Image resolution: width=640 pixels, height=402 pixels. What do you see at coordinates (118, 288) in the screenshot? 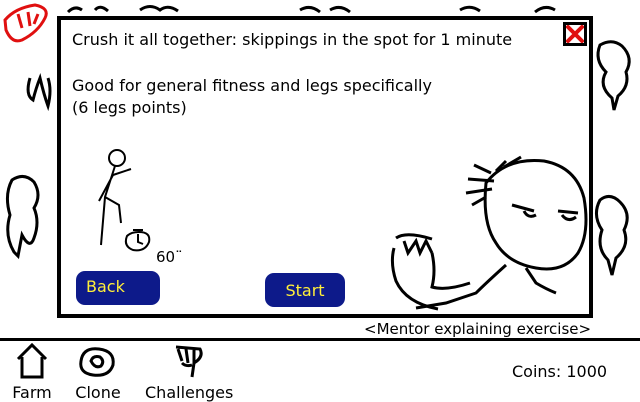
I see `back-button: Back` at bounding box center [118, 288].